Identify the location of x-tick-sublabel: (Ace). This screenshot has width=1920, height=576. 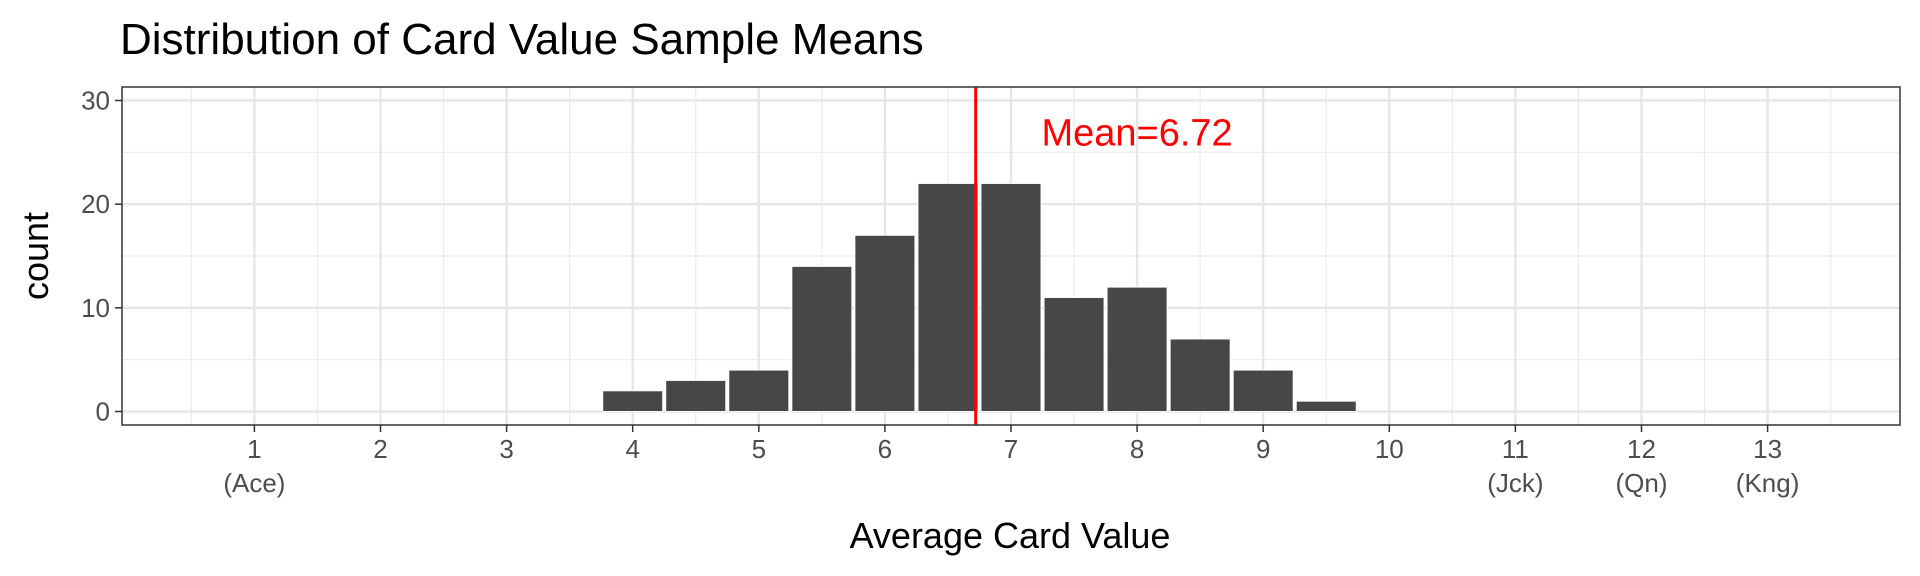
(254, 483).